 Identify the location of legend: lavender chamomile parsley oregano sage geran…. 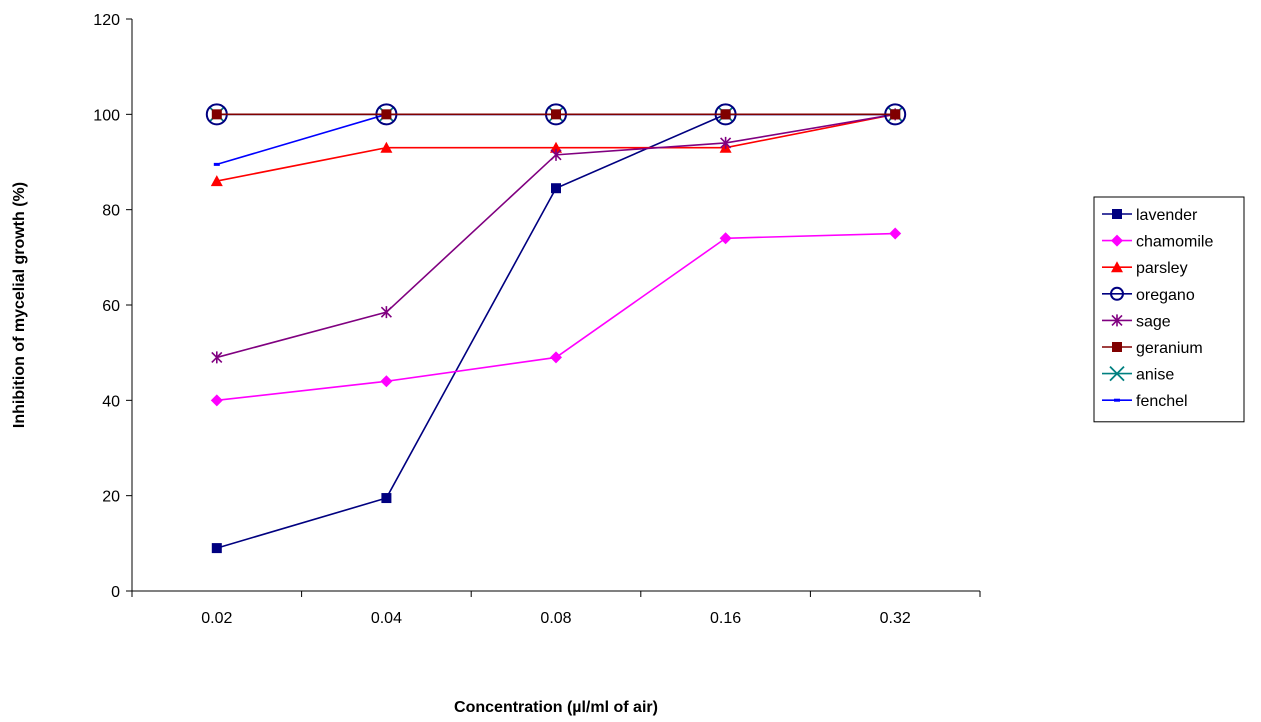
(1169, 309).